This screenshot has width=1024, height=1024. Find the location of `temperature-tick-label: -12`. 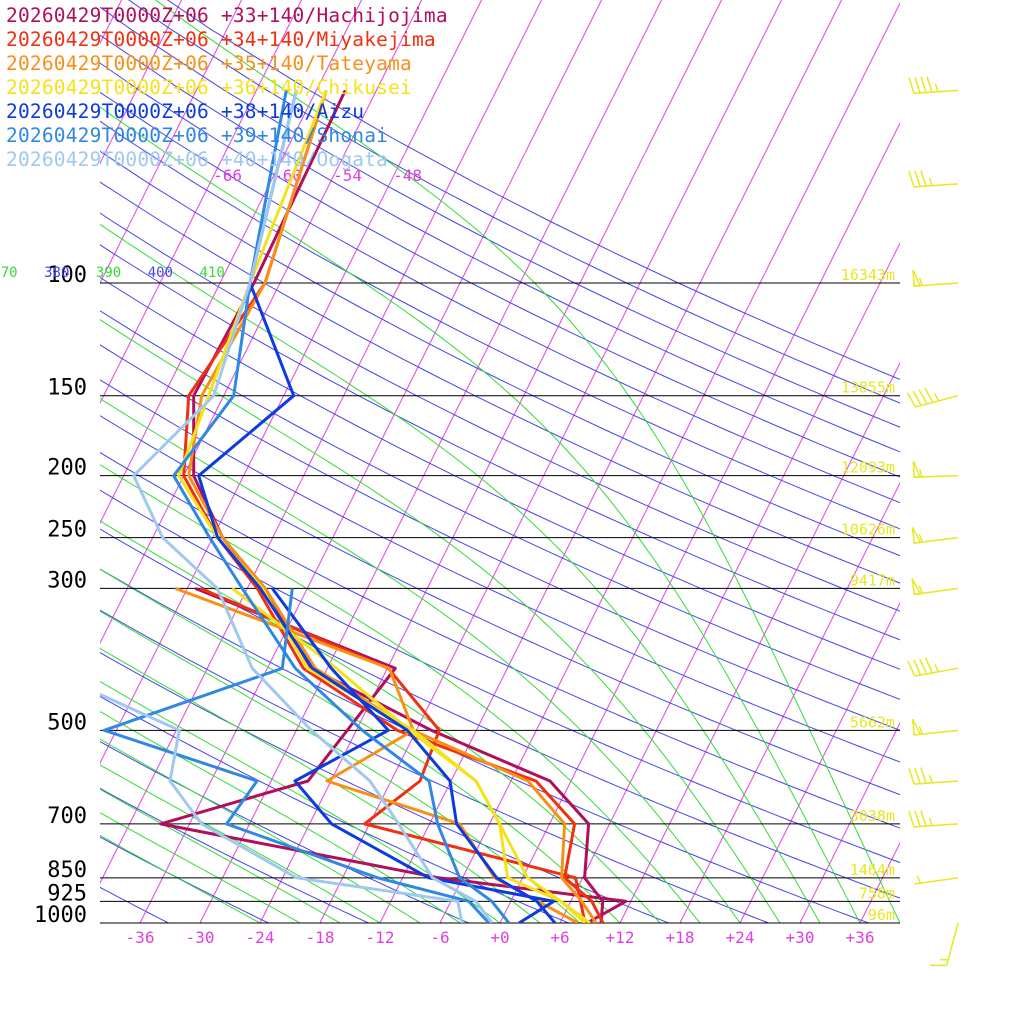

temperature-tick-label: -12 is located at coordinates (380, 937).